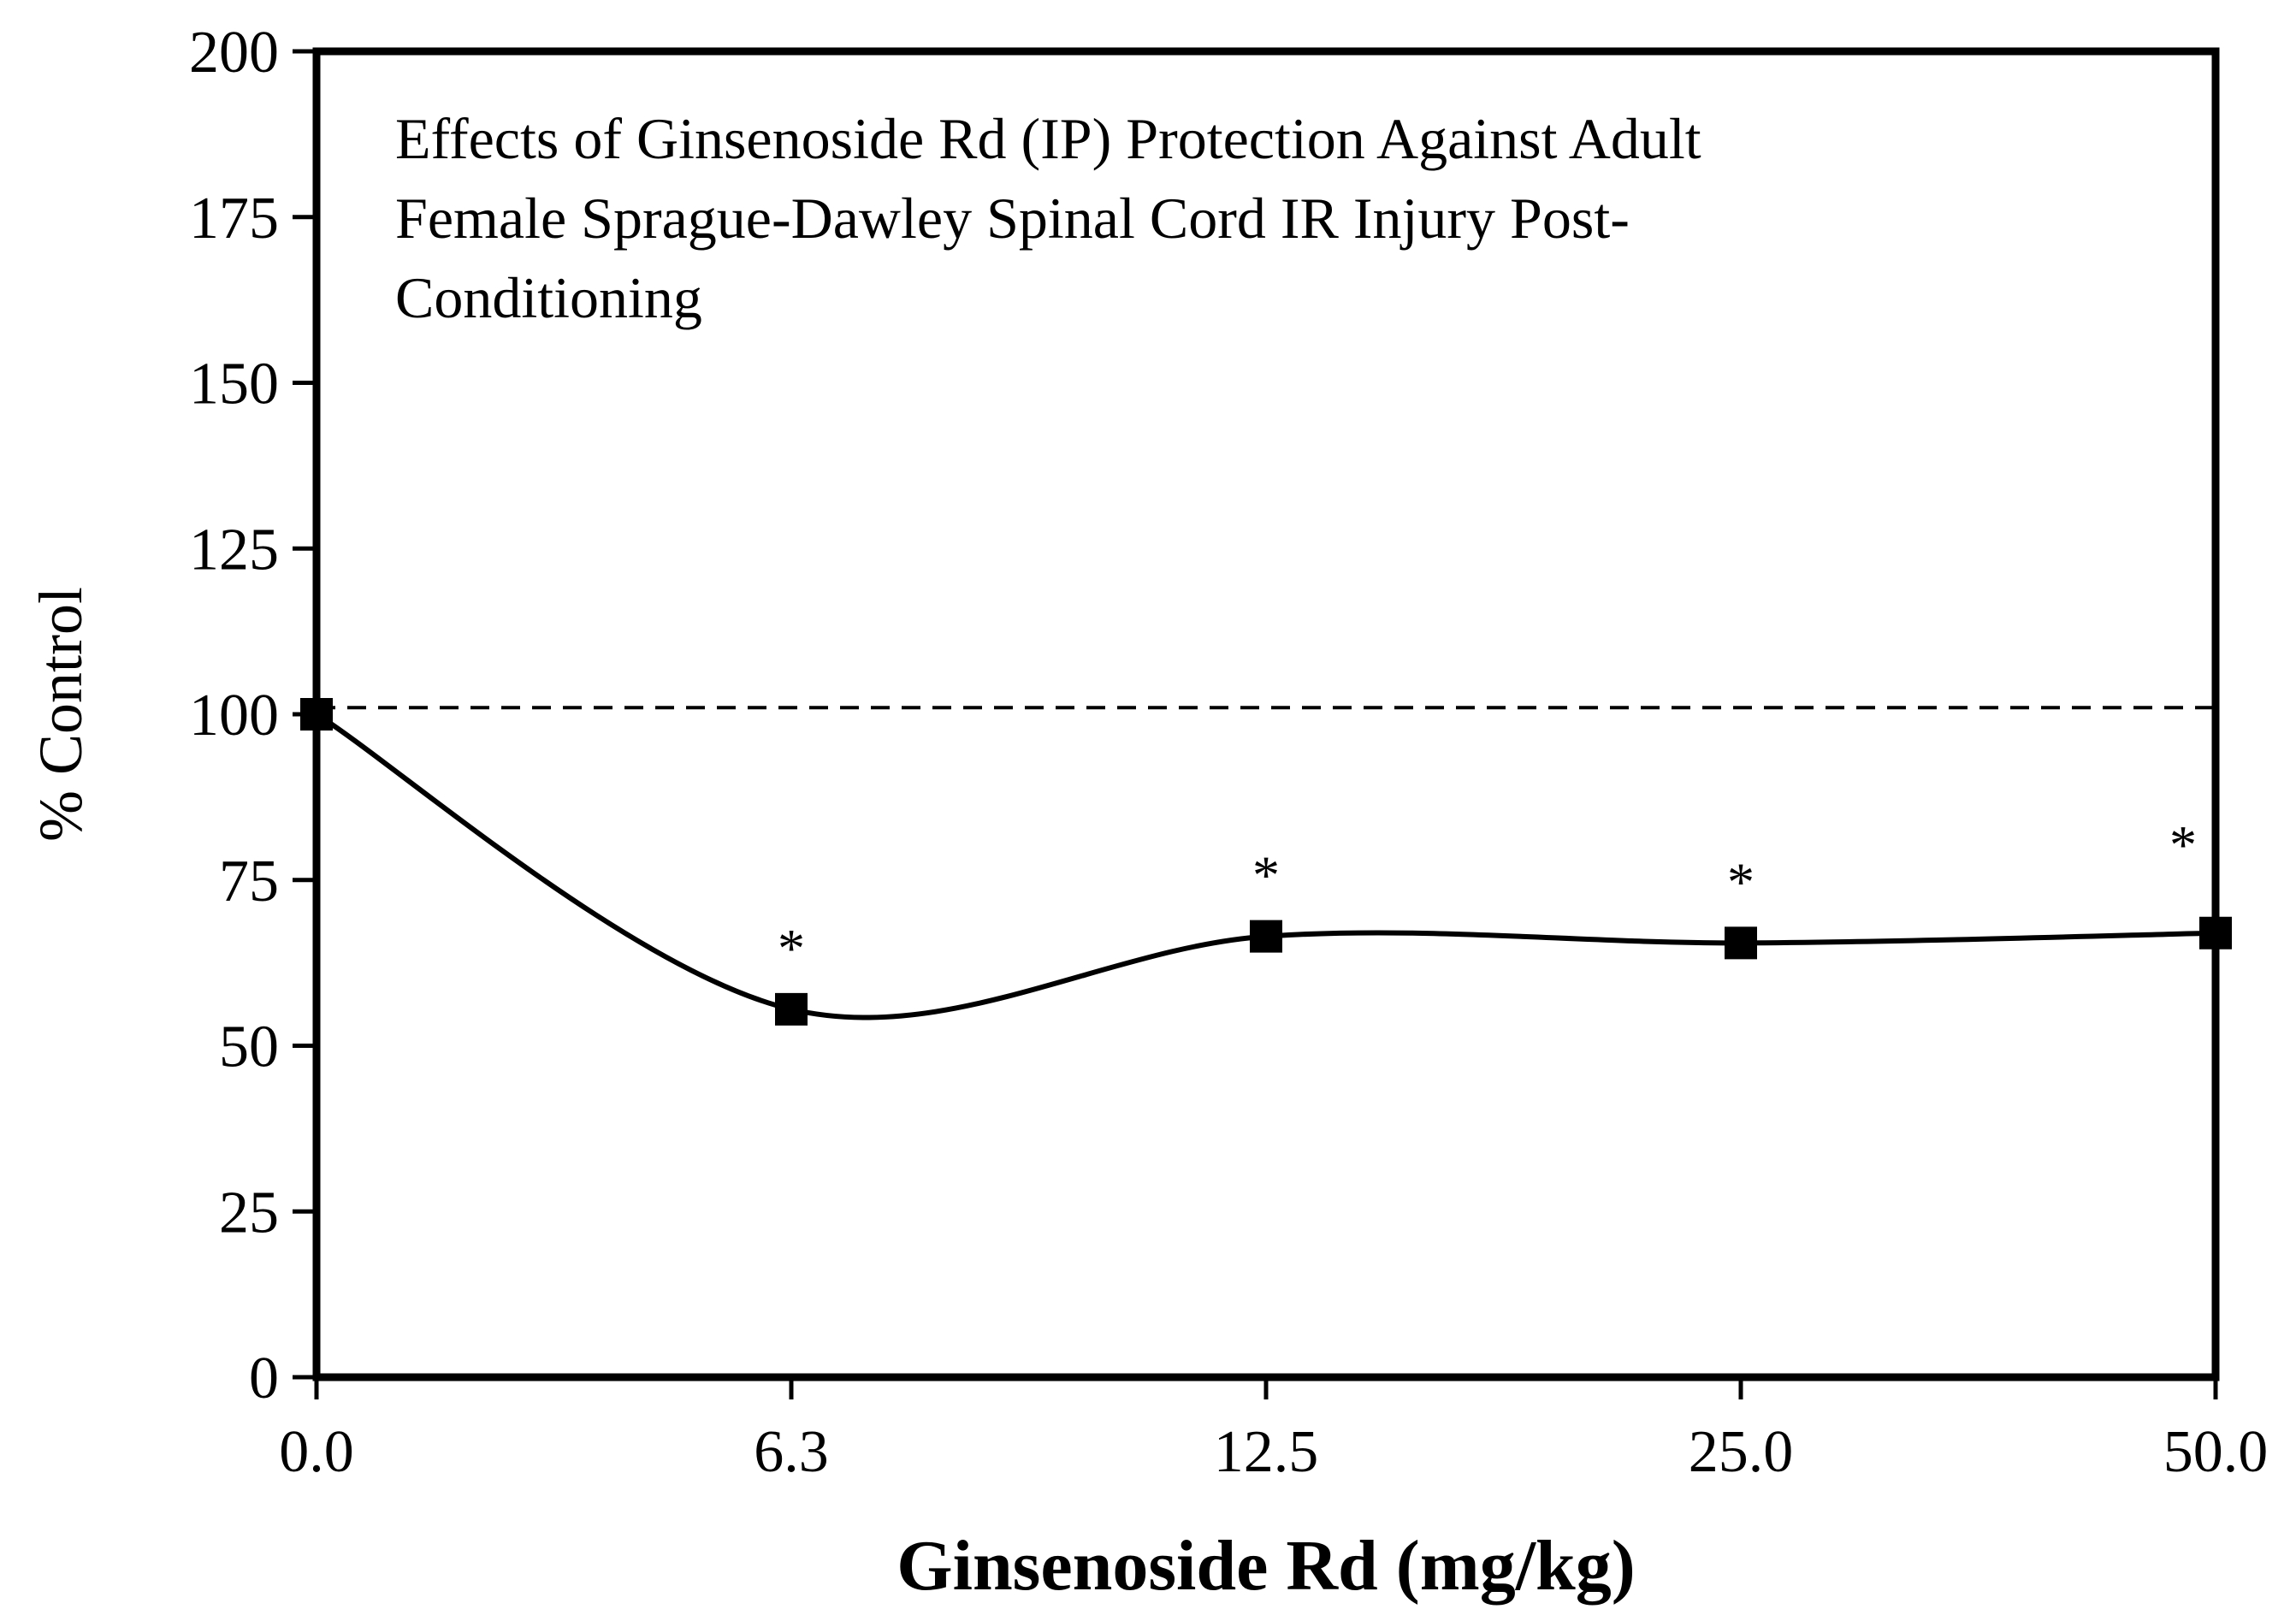  I want to click on y-tick-label-75: 75, so click(249, 882).